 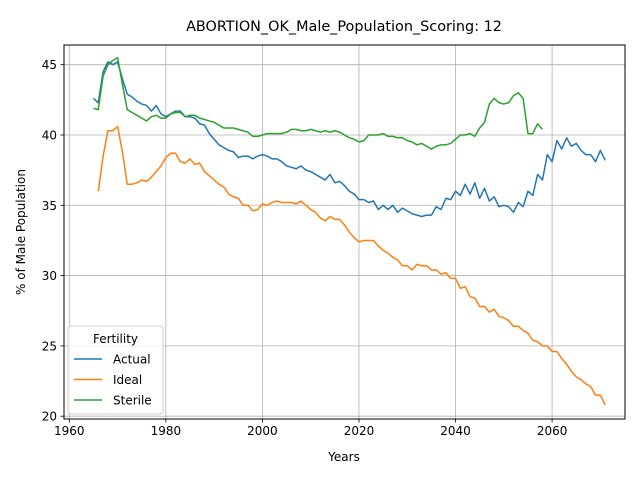 What do you see at coordinates (49, 346) in the screenshot?
I see `y-tick-label: 25` at bounding box center [49, 346].